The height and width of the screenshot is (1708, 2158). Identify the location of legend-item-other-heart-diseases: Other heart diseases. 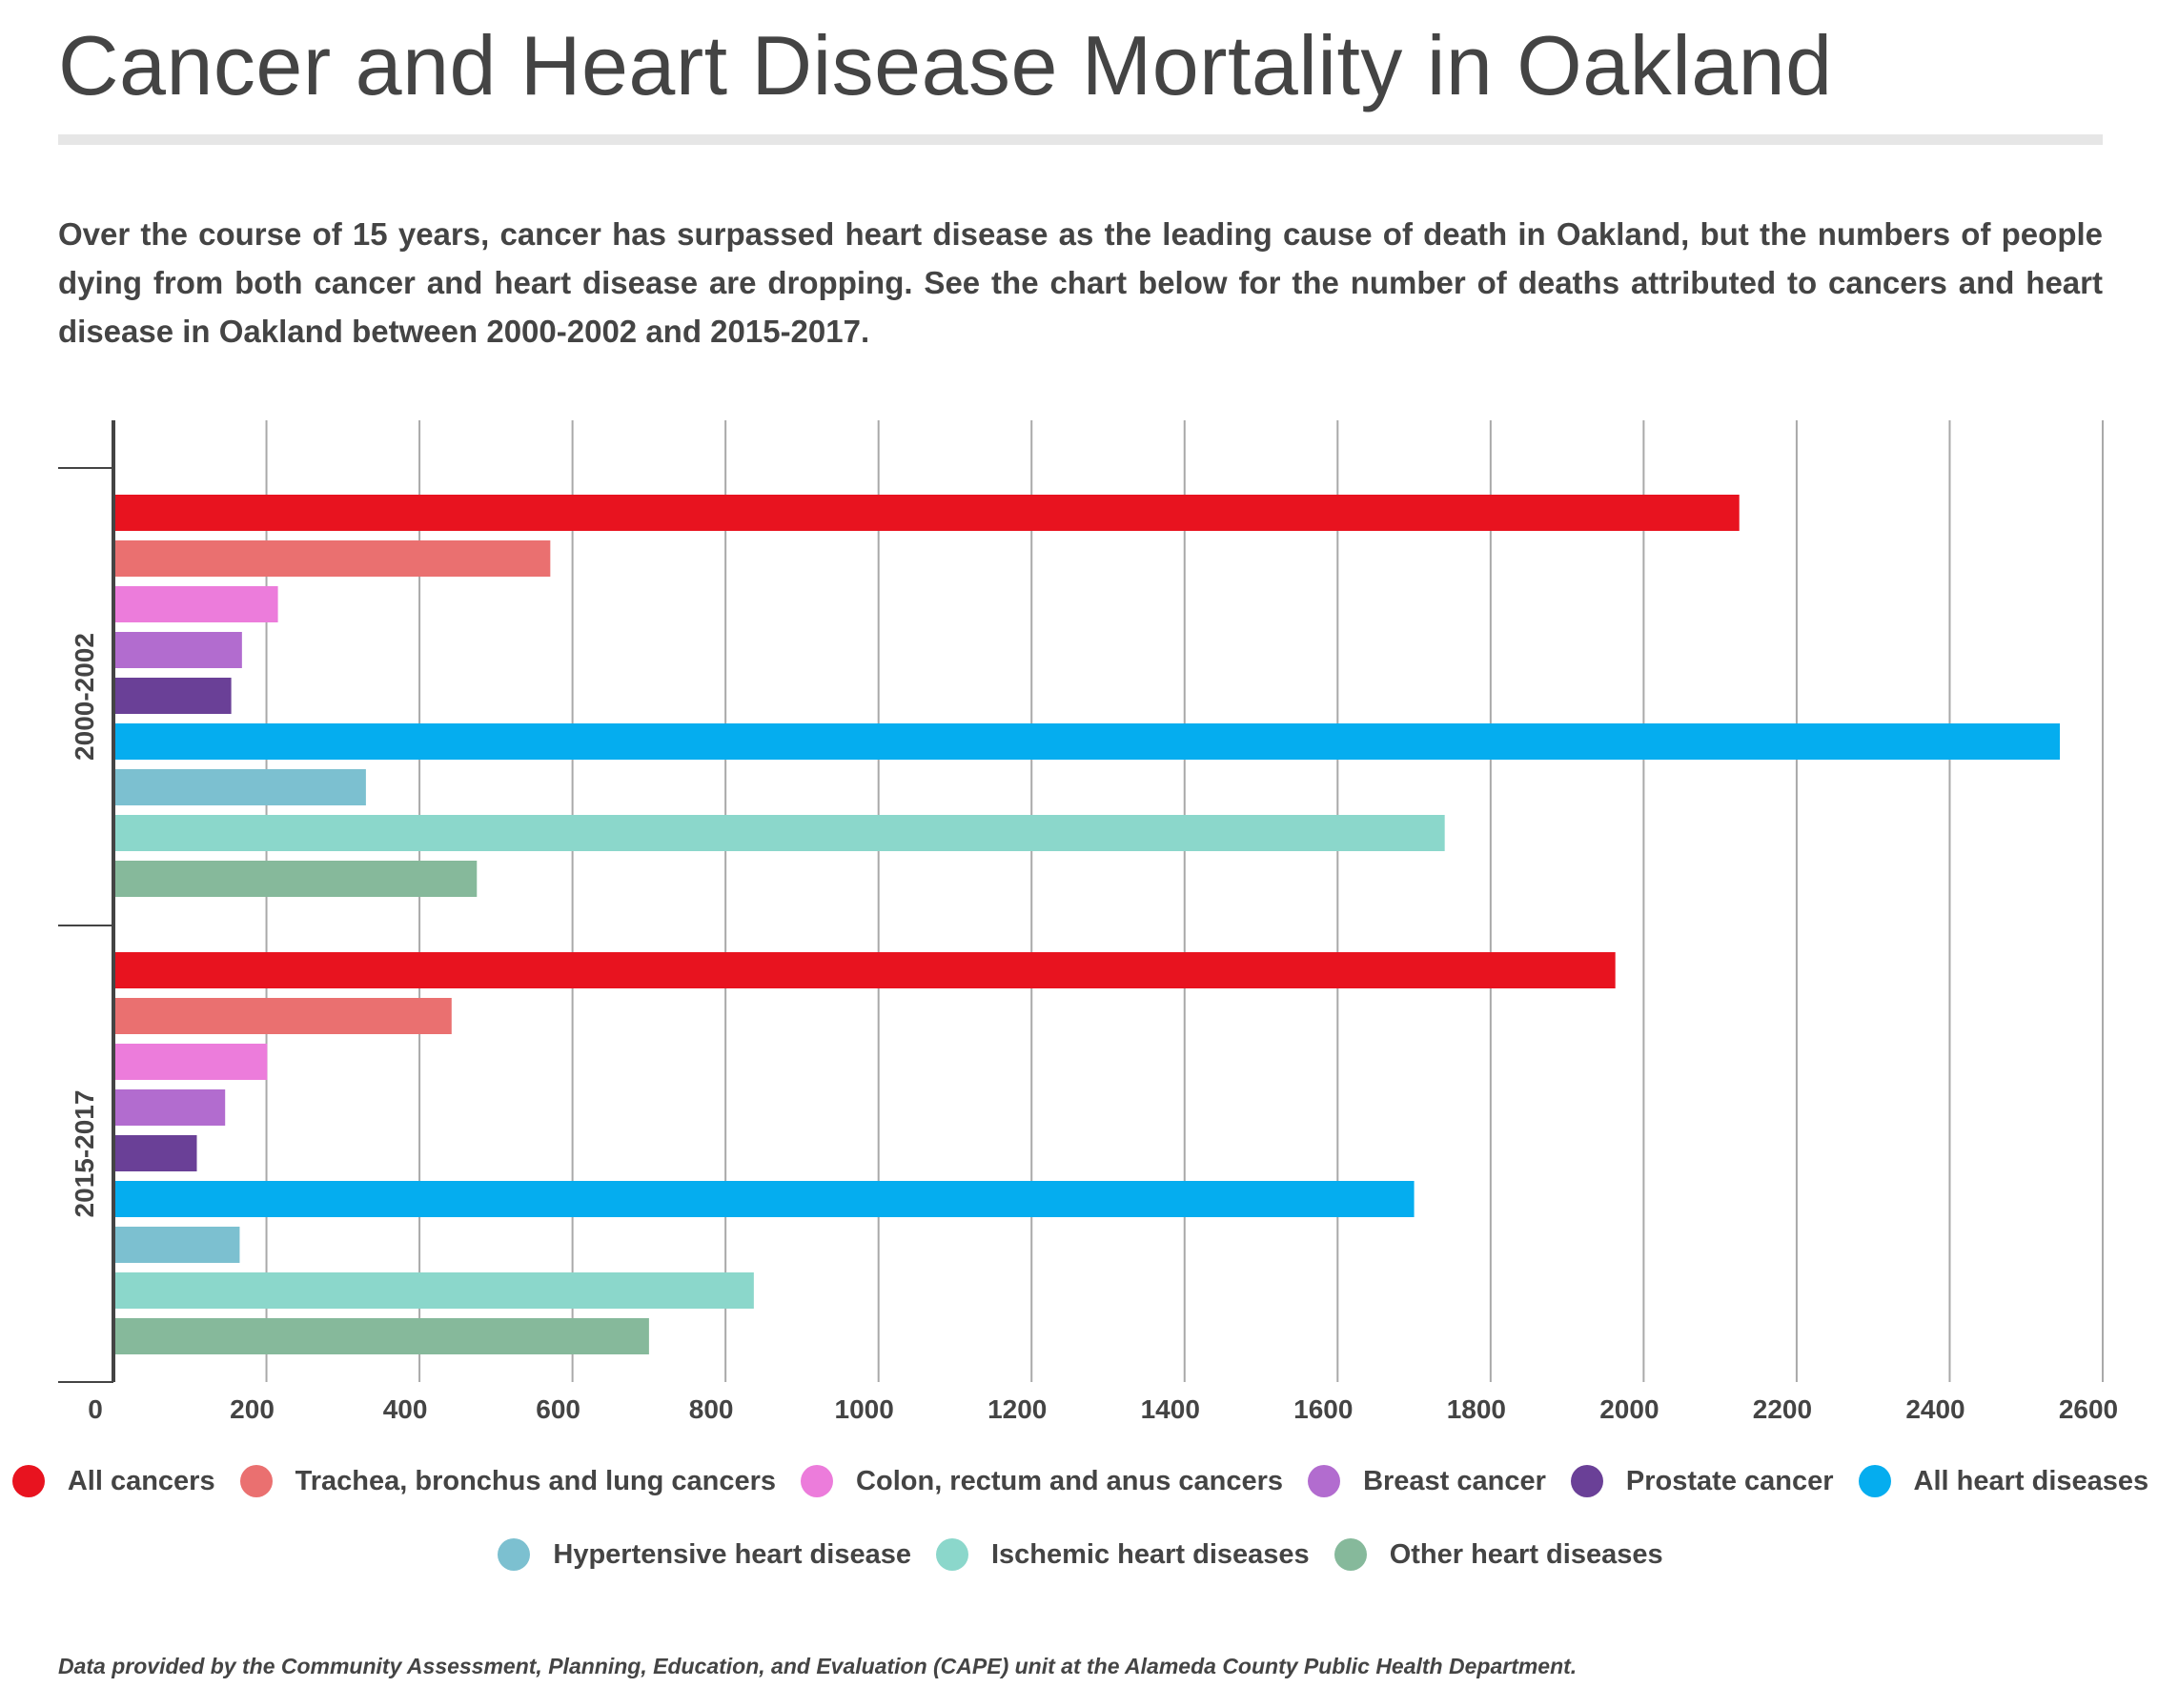
(1498, 1555).